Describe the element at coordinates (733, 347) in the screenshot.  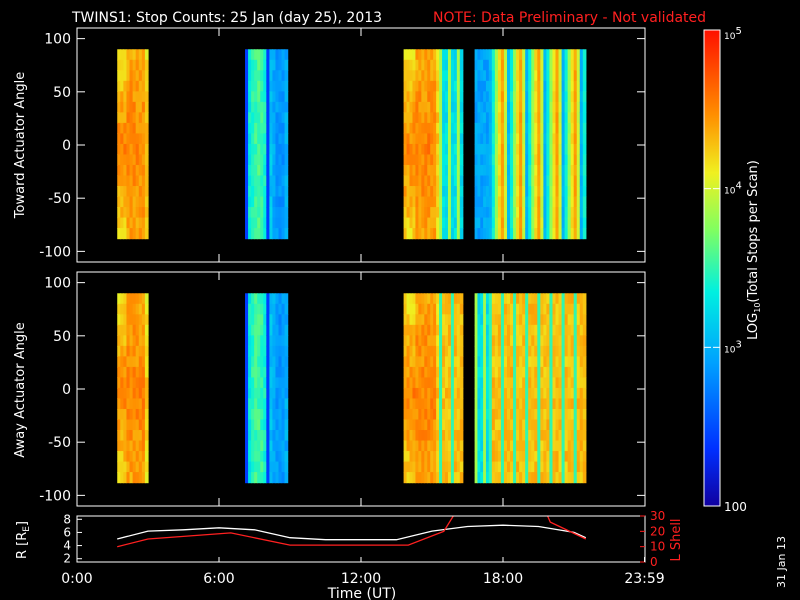
I see `colorbar-tick-label: 103` at that location.